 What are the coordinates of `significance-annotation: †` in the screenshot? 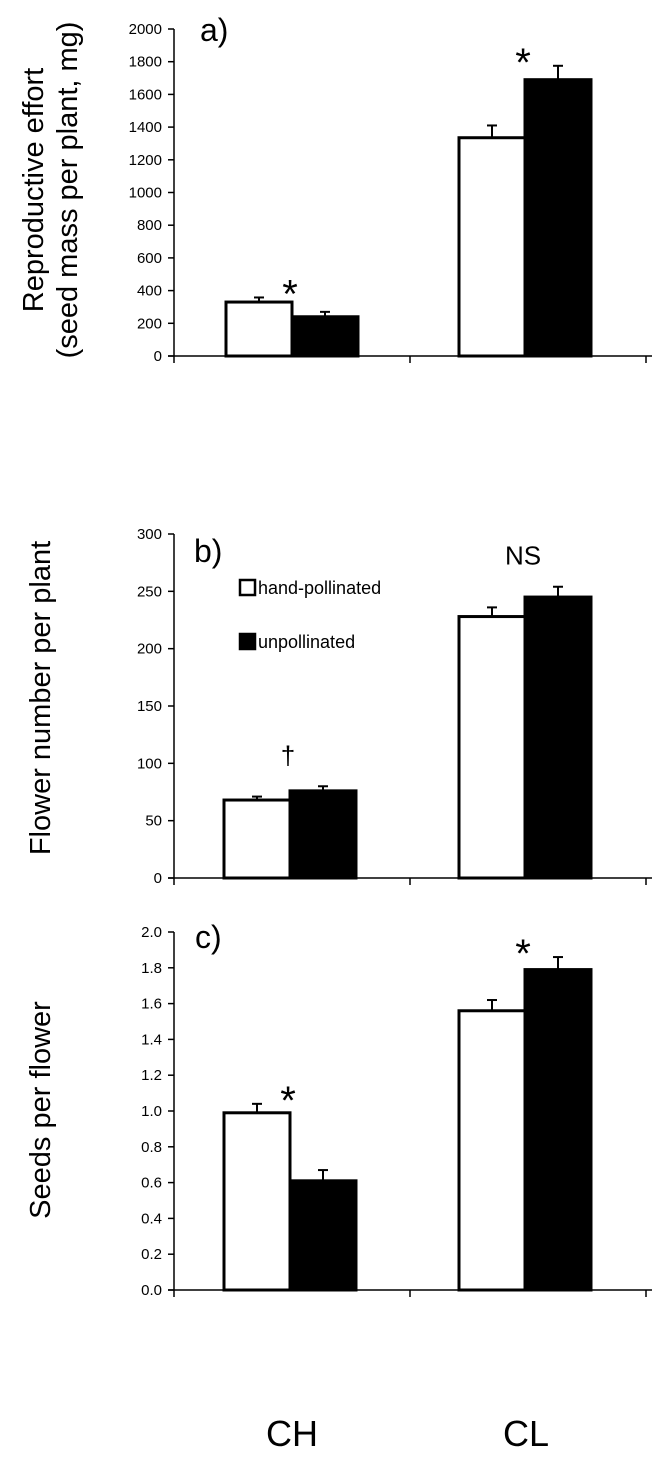 It's located at (288, 755).